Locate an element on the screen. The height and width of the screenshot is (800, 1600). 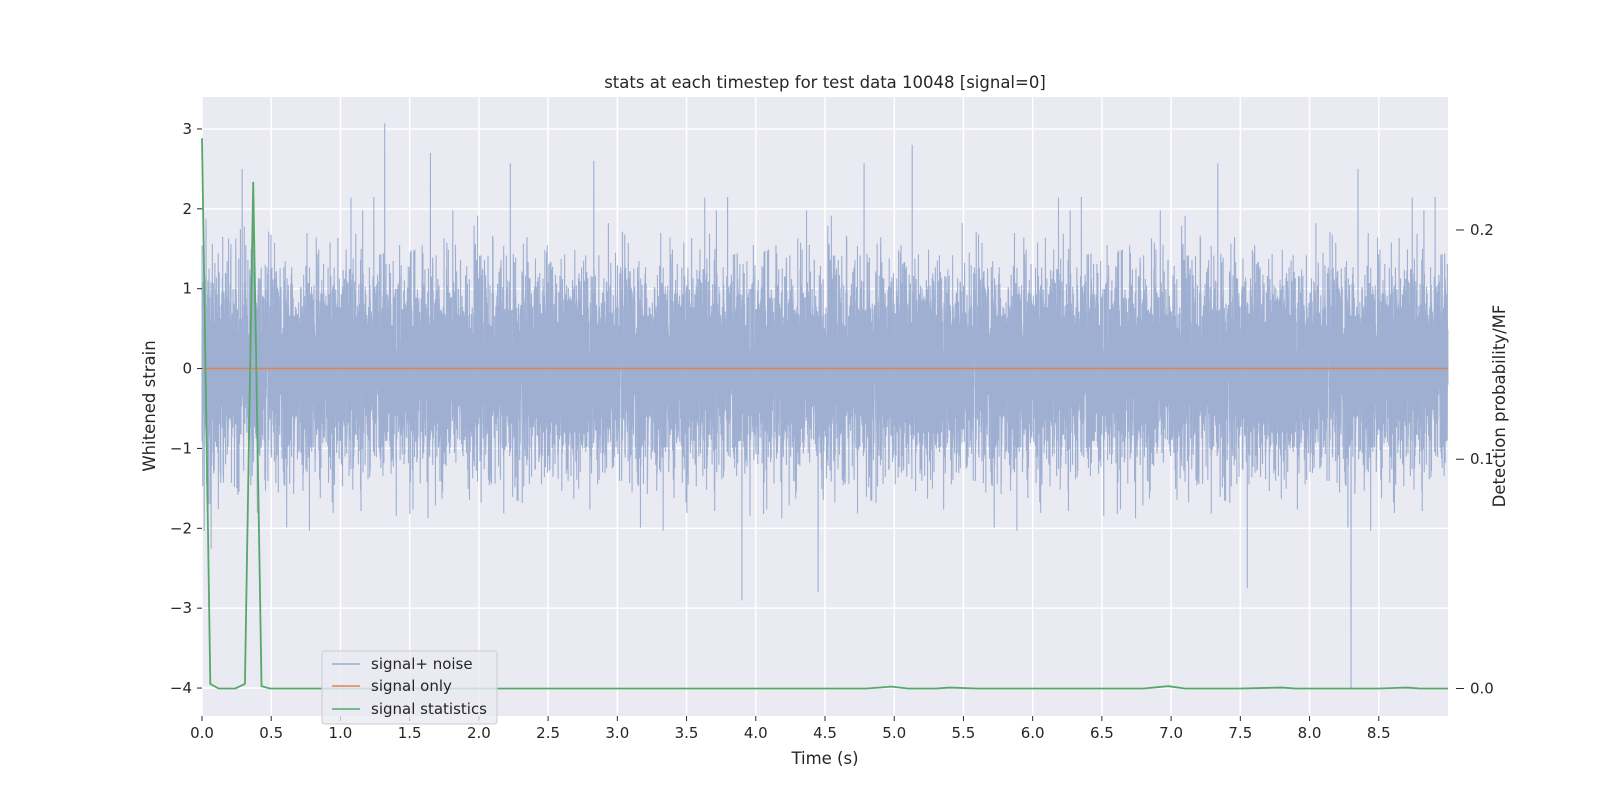
y-tick-label: 1 is located at coordinates (187, 289).